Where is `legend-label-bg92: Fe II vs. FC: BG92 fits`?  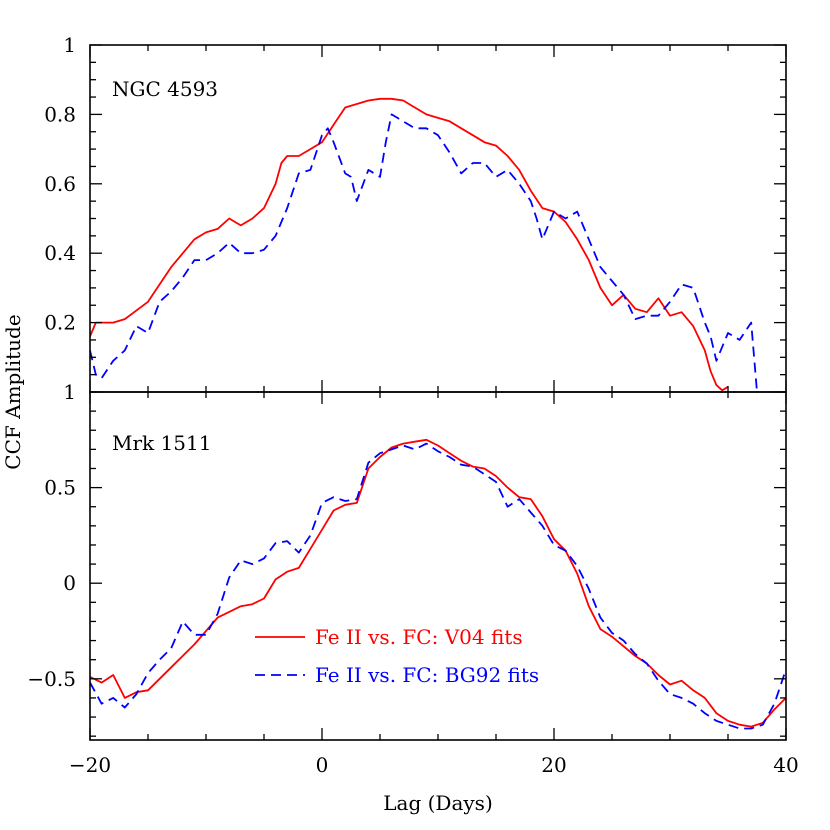
legend-label-bg92: Fe II vs. FC: BG92 fits is located at coordinates (427, 675).